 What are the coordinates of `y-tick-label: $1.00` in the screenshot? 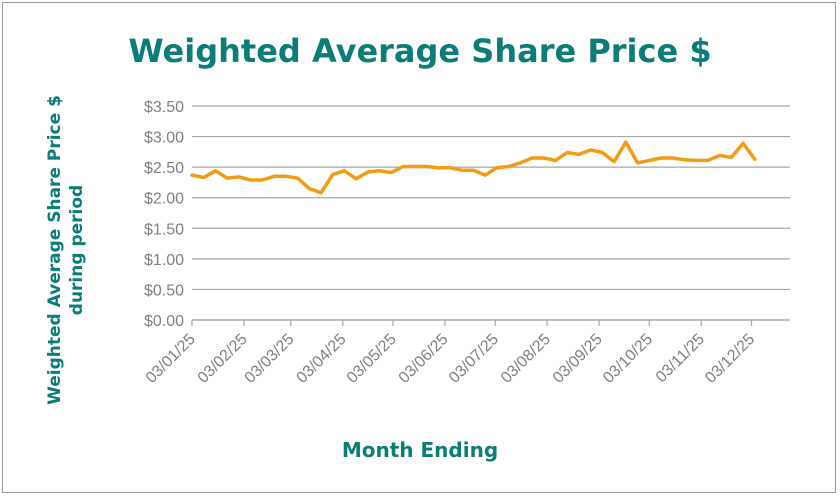 It's located at (164, 260).